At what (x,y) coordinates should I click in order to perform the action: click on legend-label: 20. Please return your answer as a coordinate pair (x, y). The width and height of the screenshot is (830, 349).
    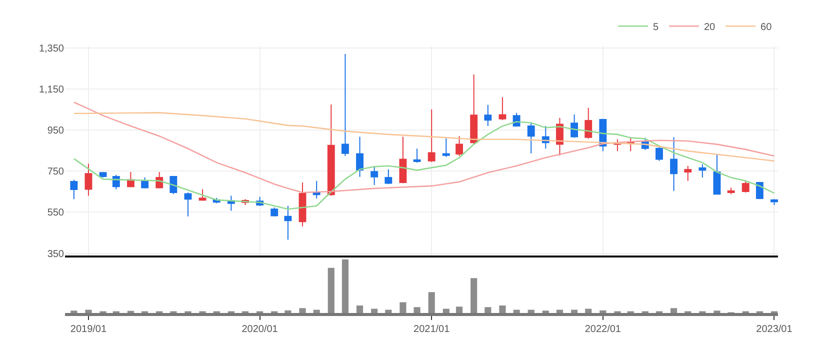
    Looking at the image, I should click on (710, 28).